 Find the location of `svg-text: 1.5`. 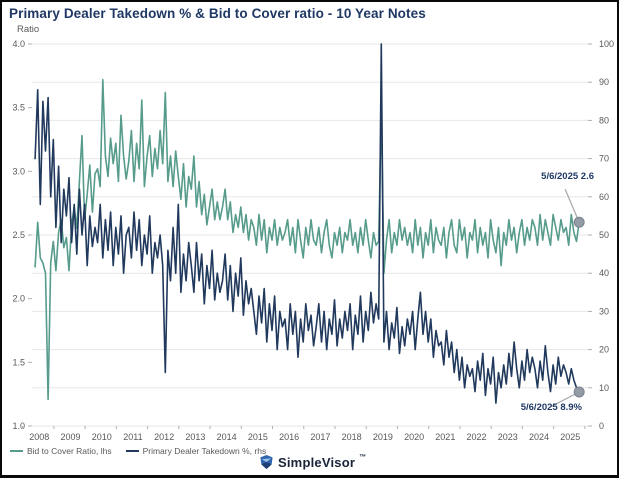

svg-text: 1.5 is located at coordinates (18, 362).